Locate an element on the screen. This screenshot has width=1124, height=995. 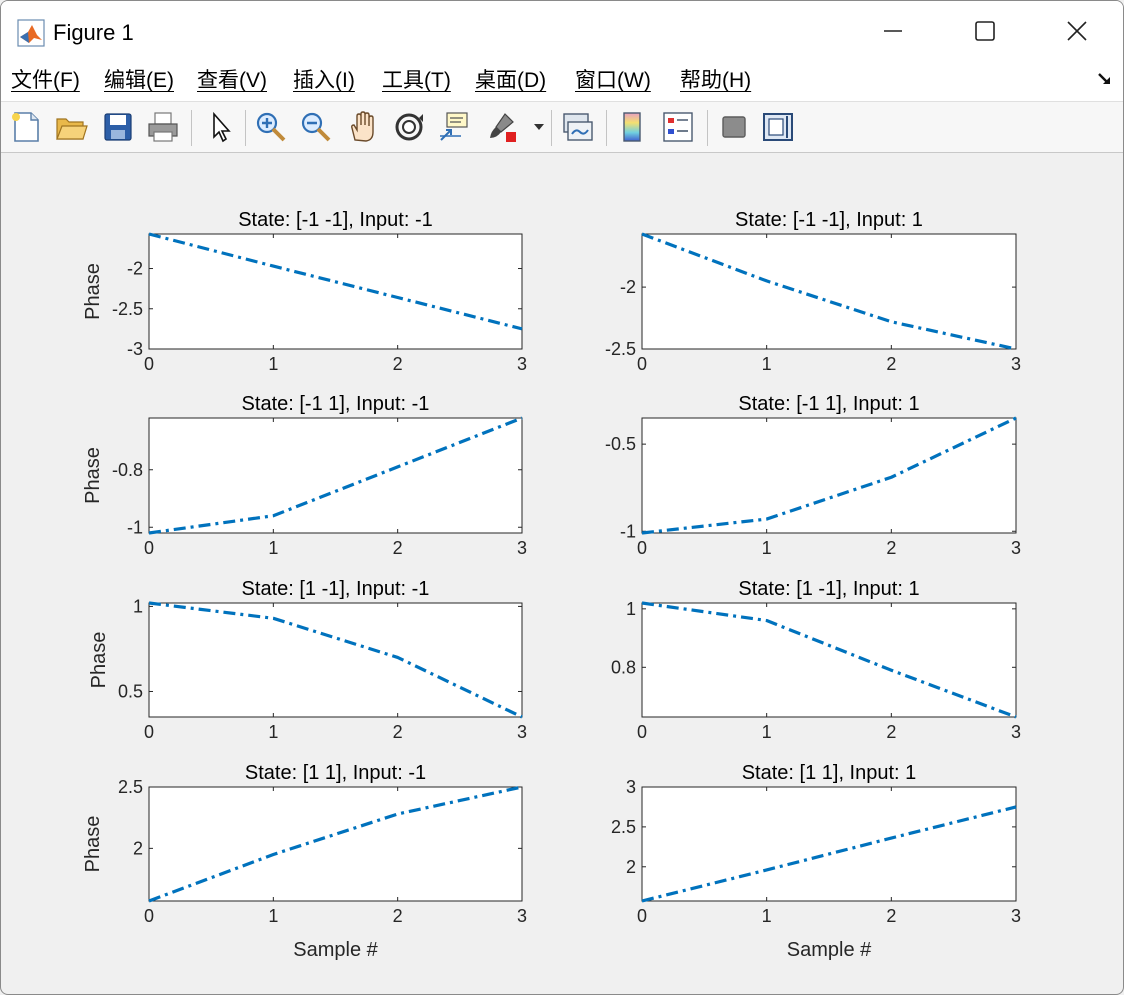
menu-insert: 插入(I) is located at coordinates (324, 80).